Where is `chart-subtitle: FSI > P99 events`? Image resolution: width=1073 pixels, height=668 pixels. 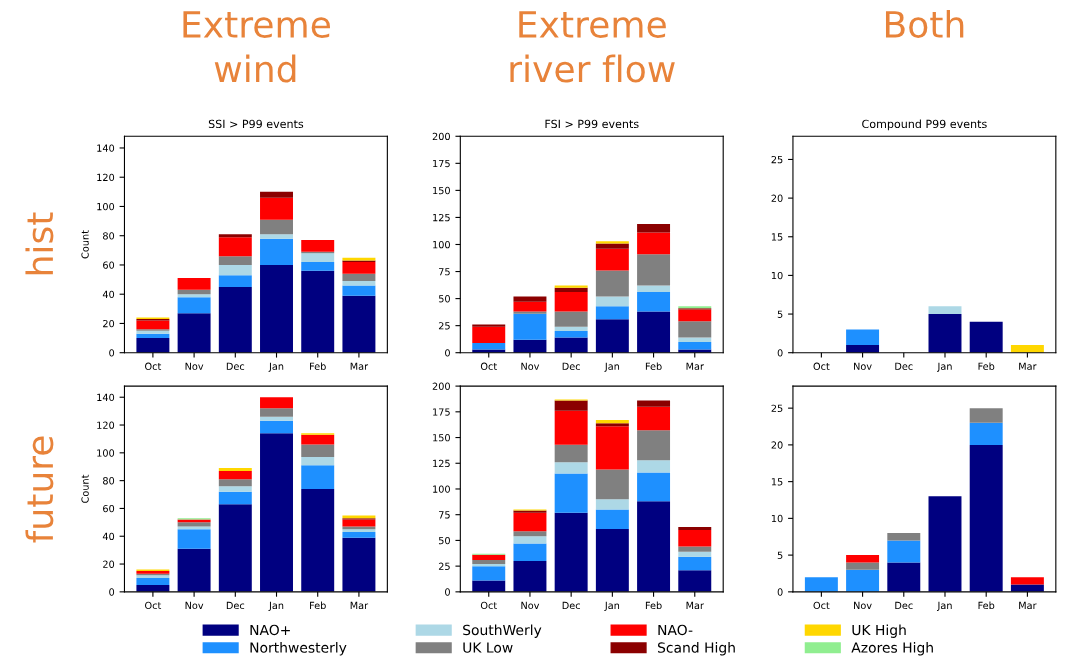 chart-subtitle: FSI > P99 events is located at coordinates (592, 124).